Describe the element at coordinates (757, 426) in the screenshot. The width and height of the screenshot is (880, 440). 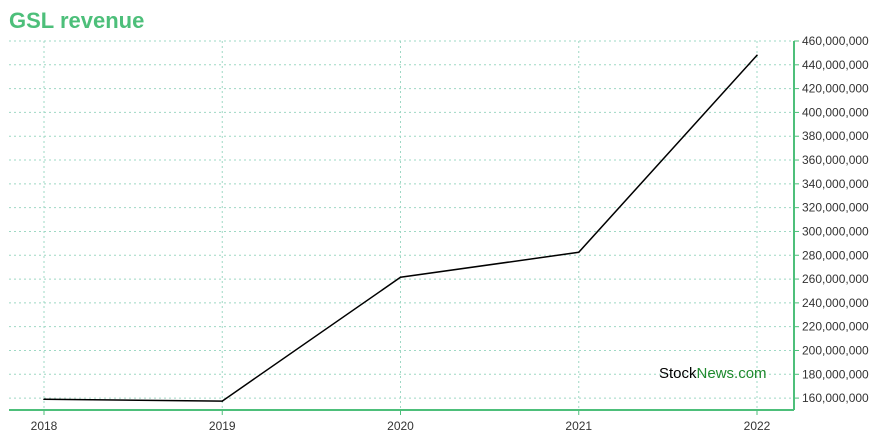
I see `x-tick-label: 2022` at that location.